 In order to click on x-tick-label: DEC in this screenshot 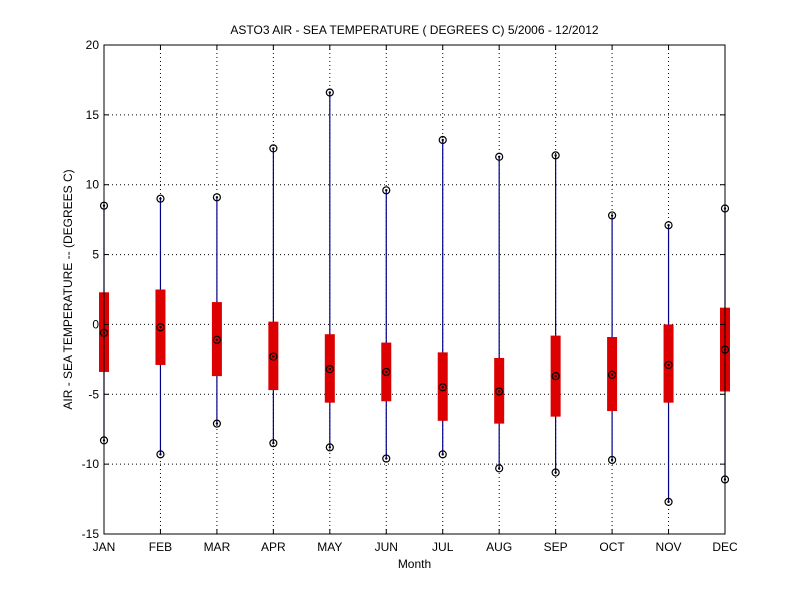, I will do `click(725, 547)`.